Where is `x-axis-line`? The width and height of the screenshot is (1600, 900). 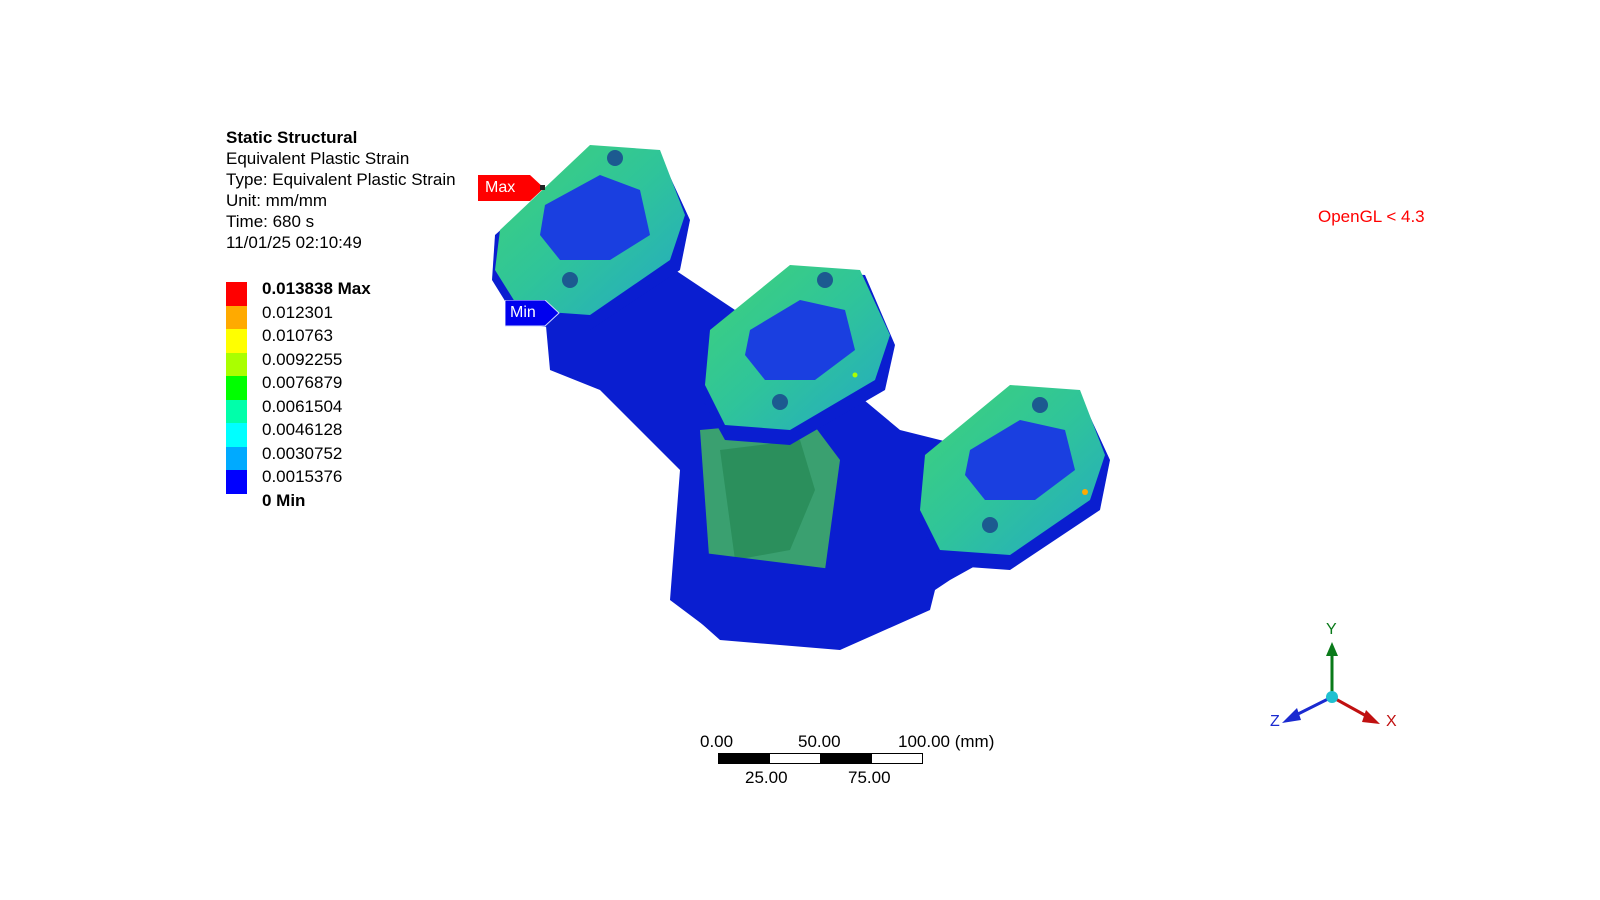 x-axis-line is located at coordinates (1351, 707).